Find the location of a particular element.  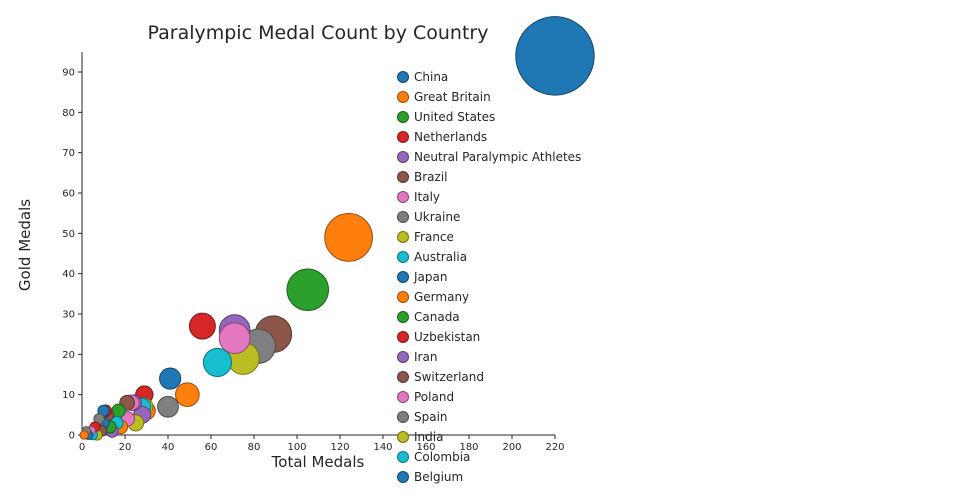

legend-label-germany: Germany is located at coordinates (441, 297).